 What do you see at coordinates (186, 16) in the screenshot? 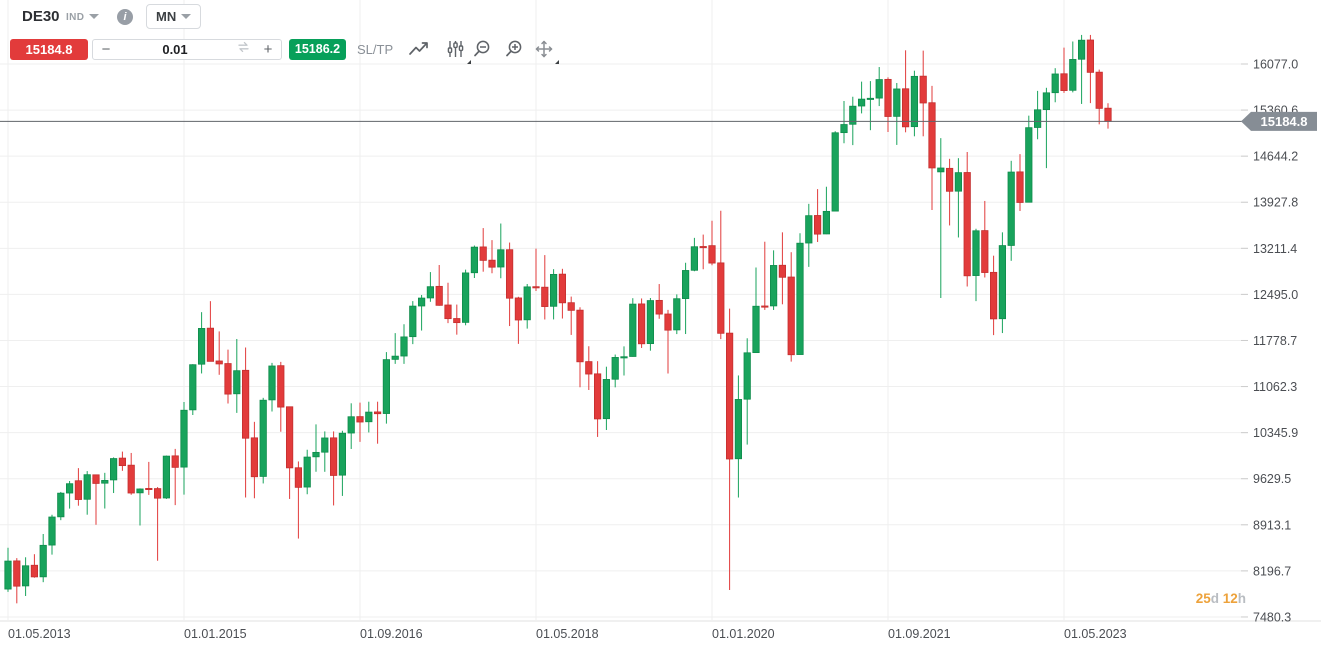
I see `timeframe-caret-icon` at bounding box center [186, 16].